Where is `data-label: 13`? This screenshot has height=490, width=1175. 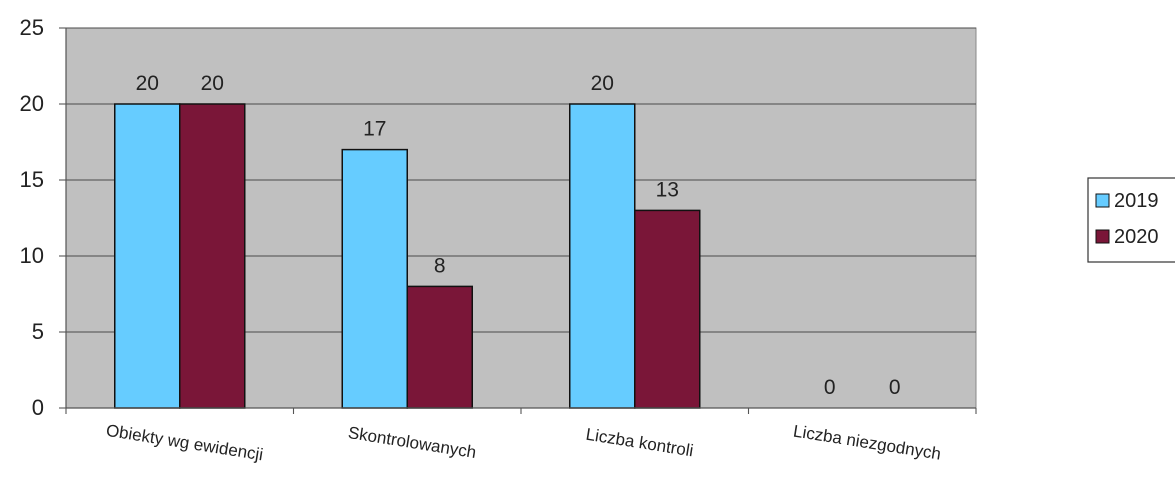 data-label: 13 is located at coordinates (667, 189).